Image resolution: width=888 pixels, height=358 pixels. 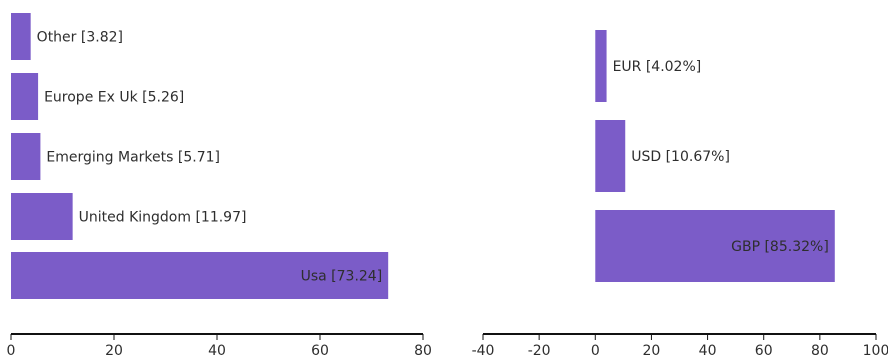 What do you see at coordinates (21, 36) in the screenshot?
I see `region-bar-other` at bounding box center [21, 36].